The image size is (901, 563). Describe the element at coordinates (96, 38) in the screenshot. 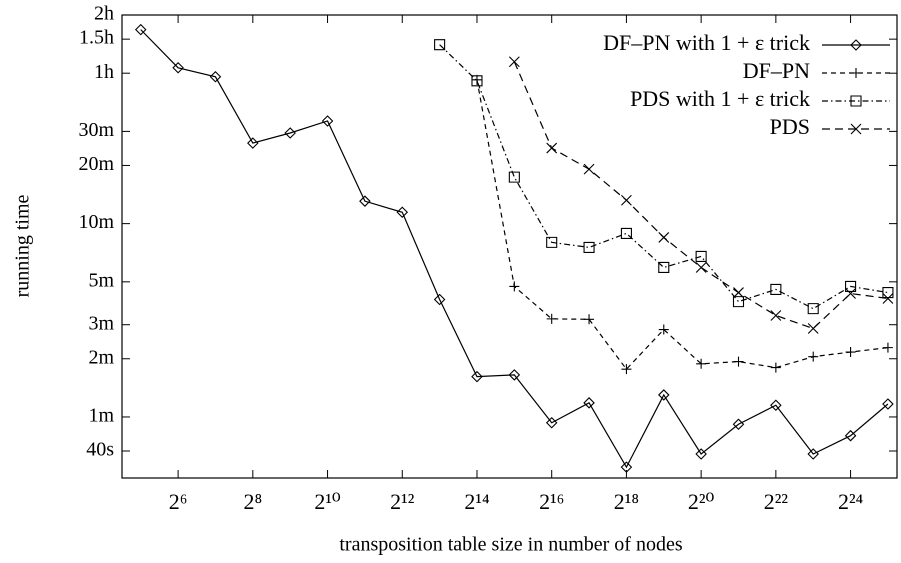

I see `y-tick-label: 1.5h` at that location.